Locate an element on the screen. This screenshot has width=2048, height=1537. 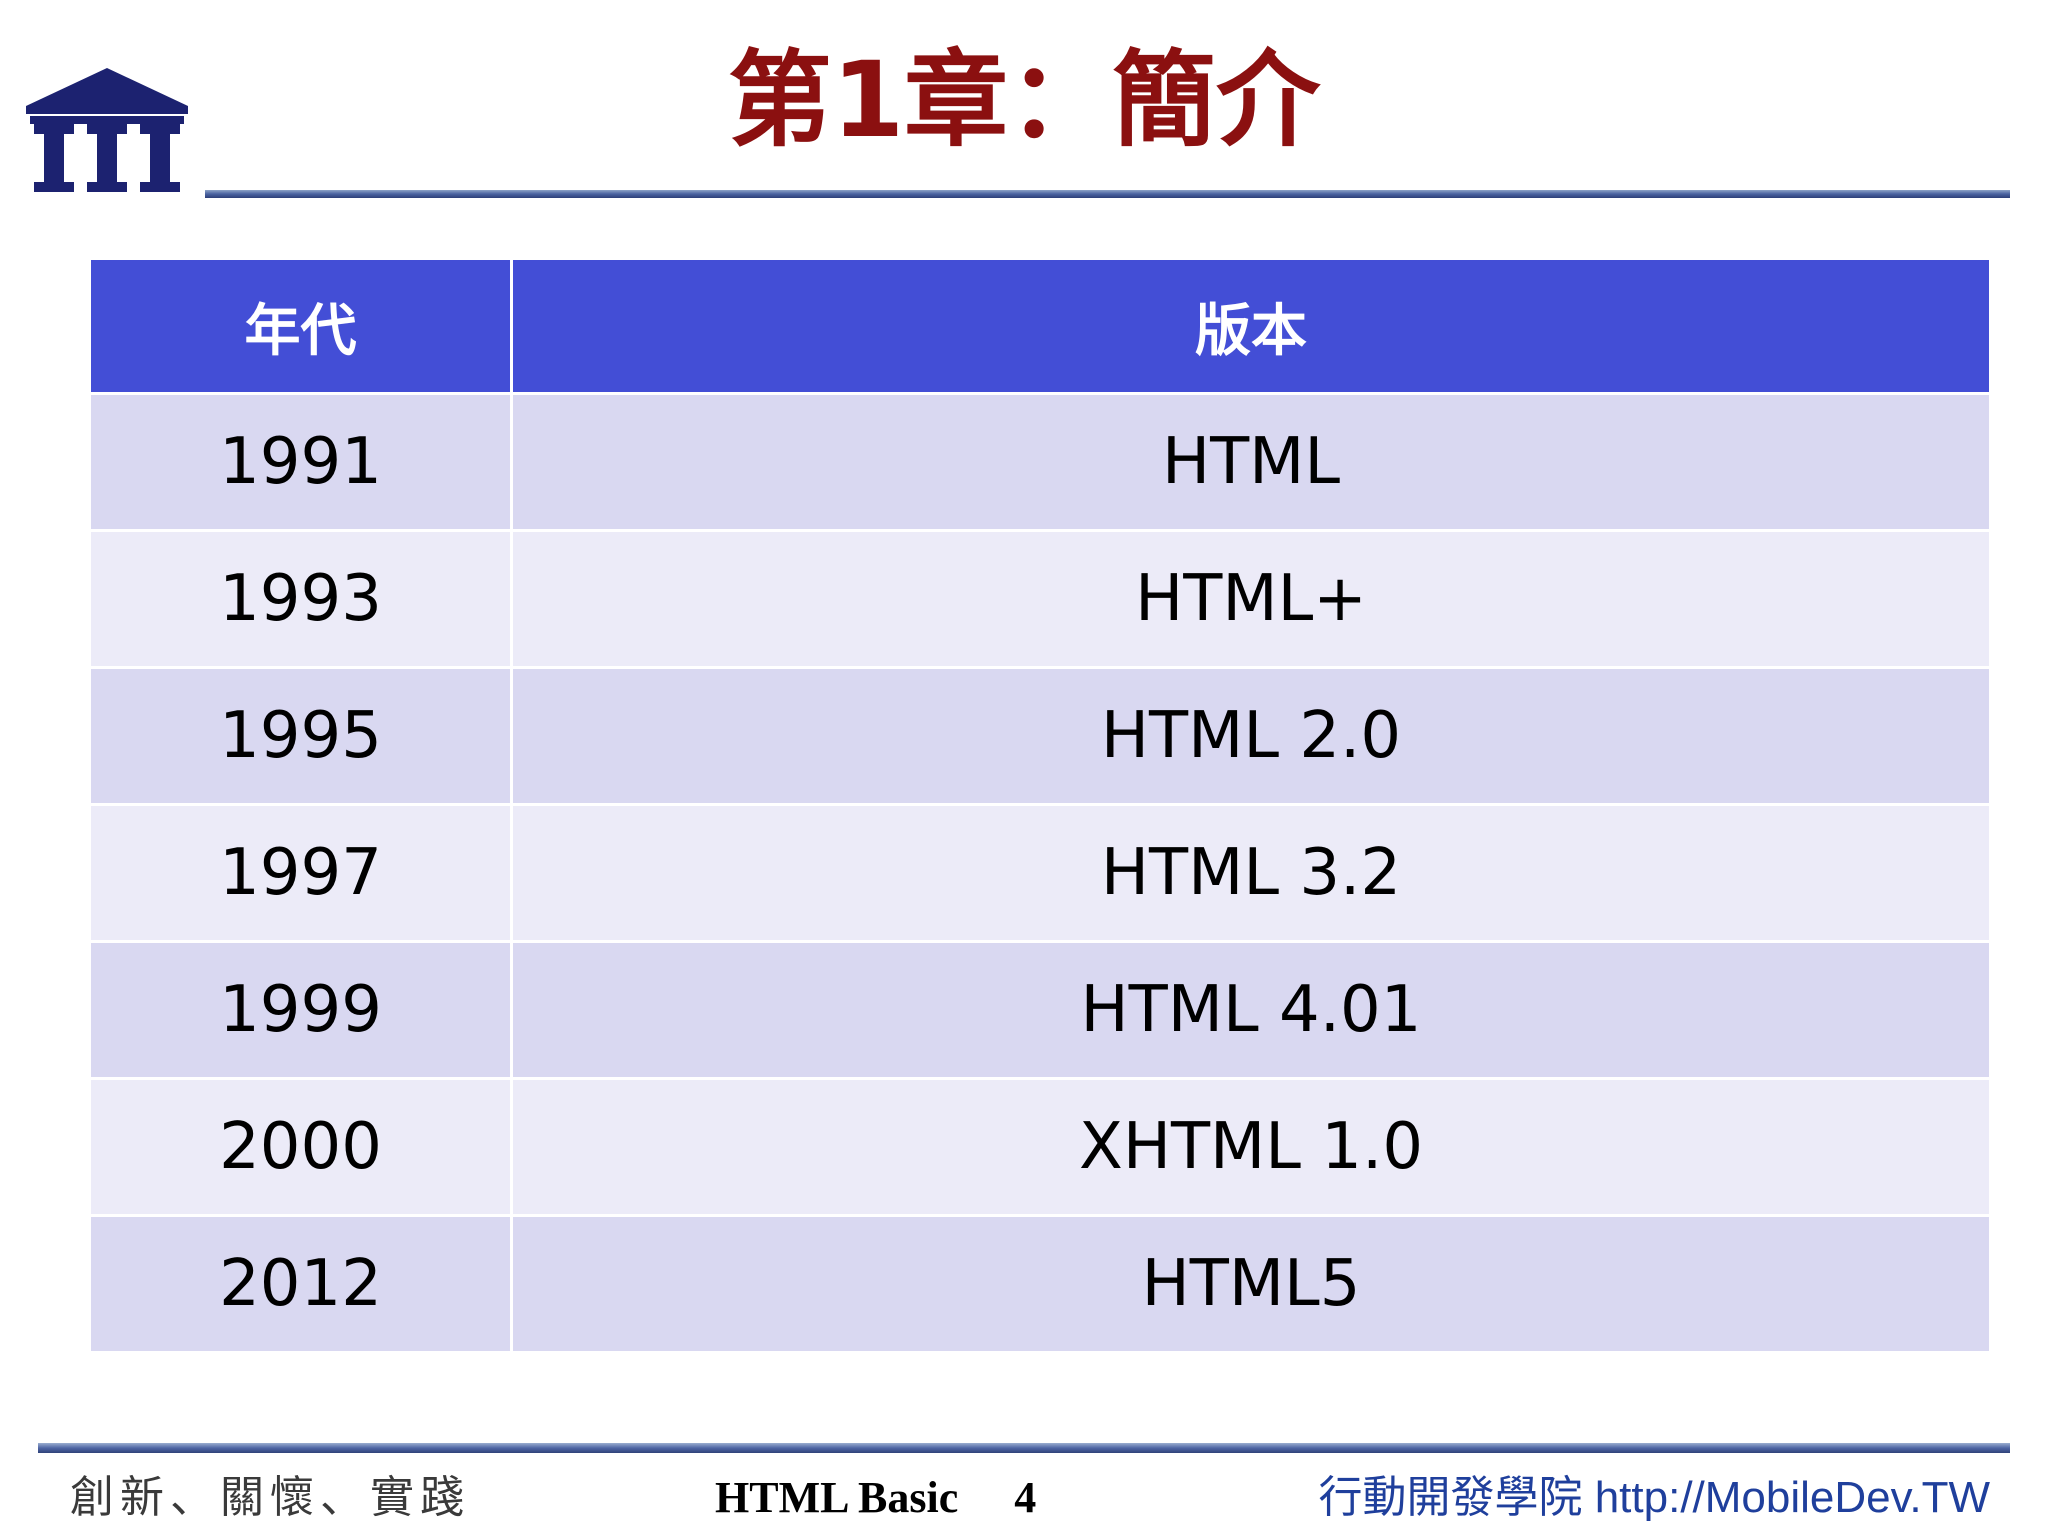
table-row: 1991 HTML is located at coordinates (1040, 462).